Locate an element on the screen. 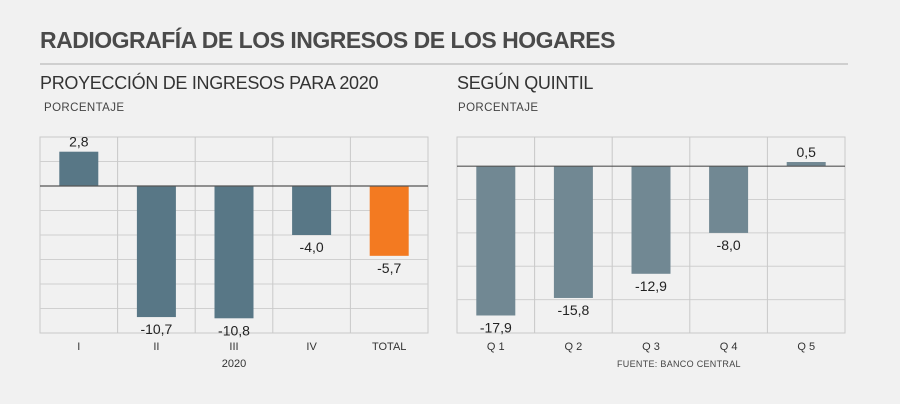 This screenshot has height=404, width=900. right-value-label: -8,0 is located at coordinates (729, 245).